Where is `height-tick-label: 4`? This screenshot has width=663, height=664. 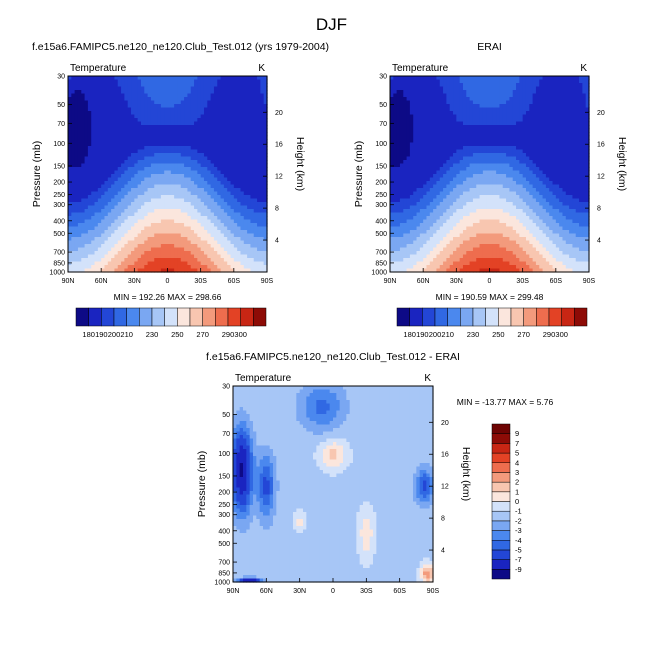
height-tick-label: 4 is located at coordinates (277, 241).